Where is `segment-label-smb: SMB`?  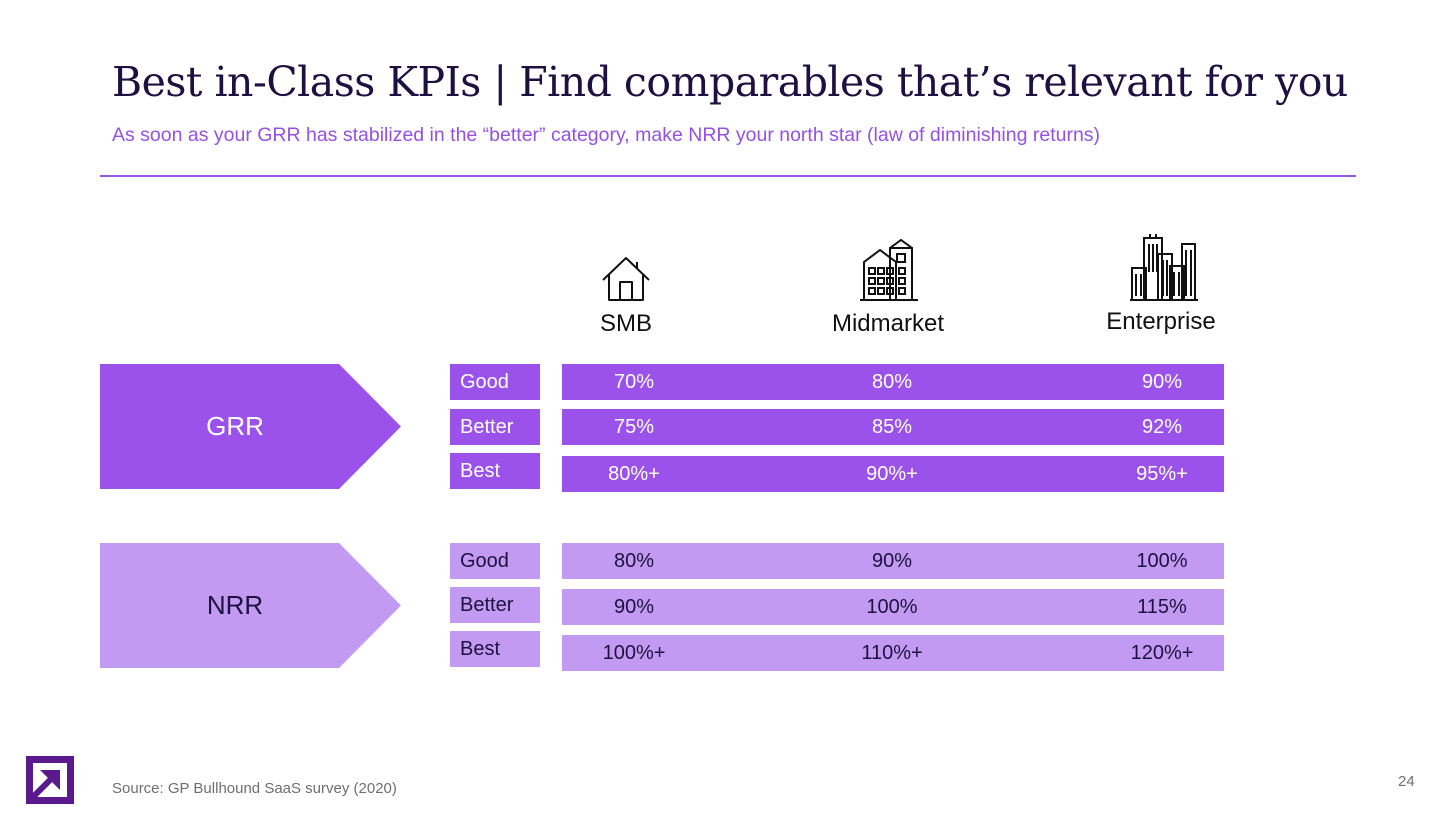
segment-label-smb: SMB is located at coordinates (625, 323).